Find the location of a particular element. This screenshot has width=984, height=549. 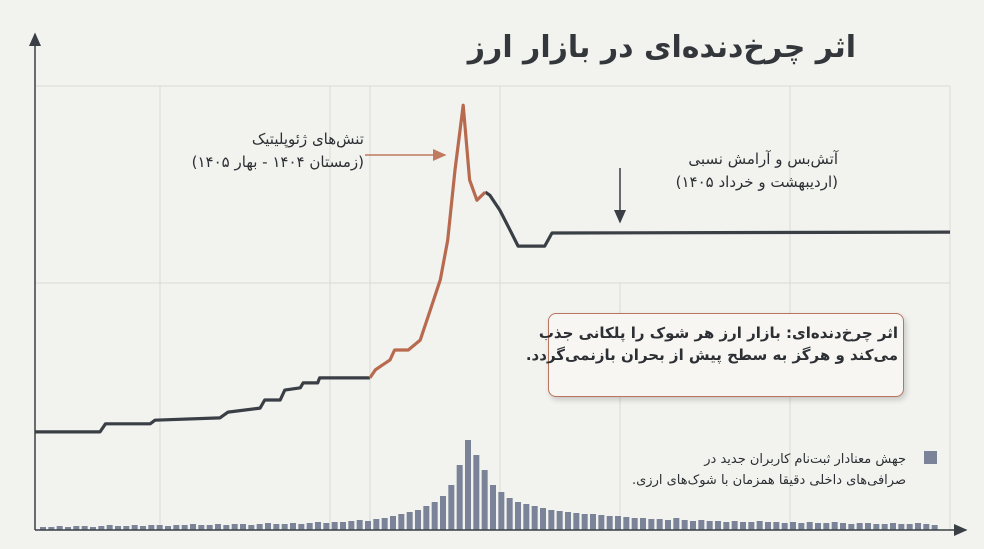

annotation-box is located at coordinates (726, 355).